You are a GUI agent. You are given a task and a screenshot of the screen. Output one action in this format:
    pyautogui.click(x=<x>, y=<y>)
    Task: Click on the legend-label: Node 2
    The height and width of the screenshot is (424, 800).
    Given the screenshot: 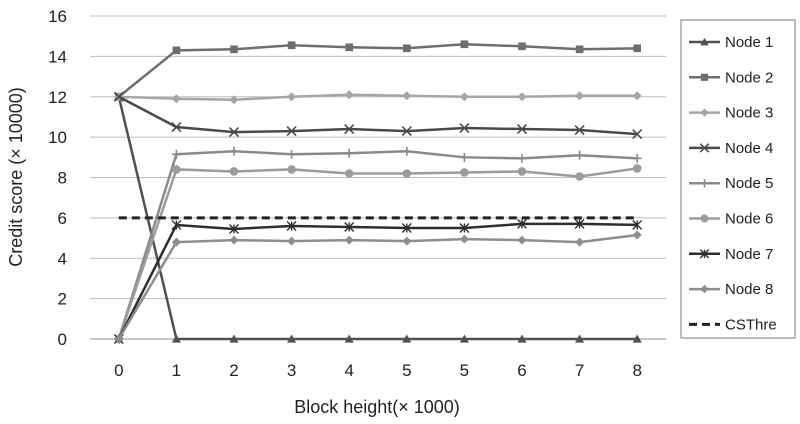 What is the action you would take?
    pyautogui.click(x=749, y=77)
    